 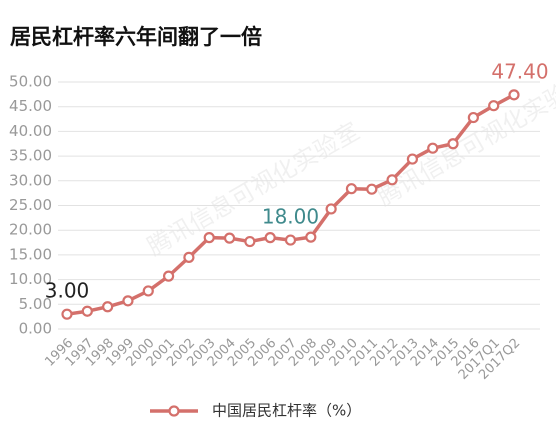 I want to click on y-tick-label: 35.00, so click(x=30, y=156).